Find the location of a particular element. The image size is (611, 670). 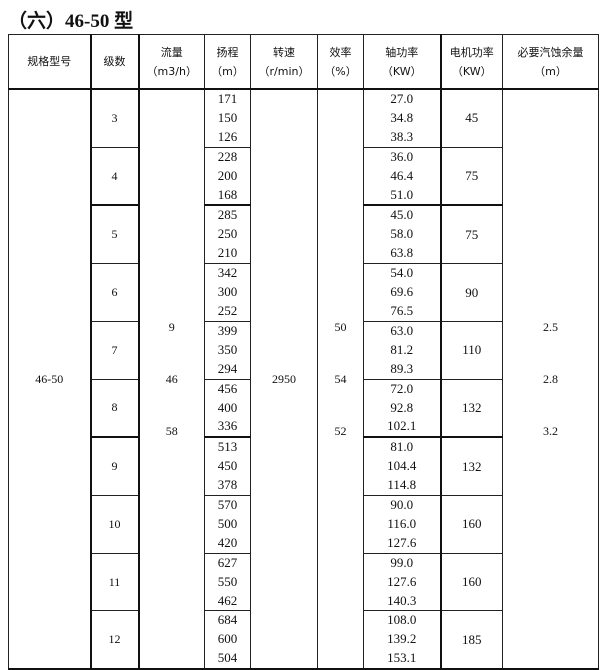

shaft-power-value: 46.4 is located at coordinates (402, 175).